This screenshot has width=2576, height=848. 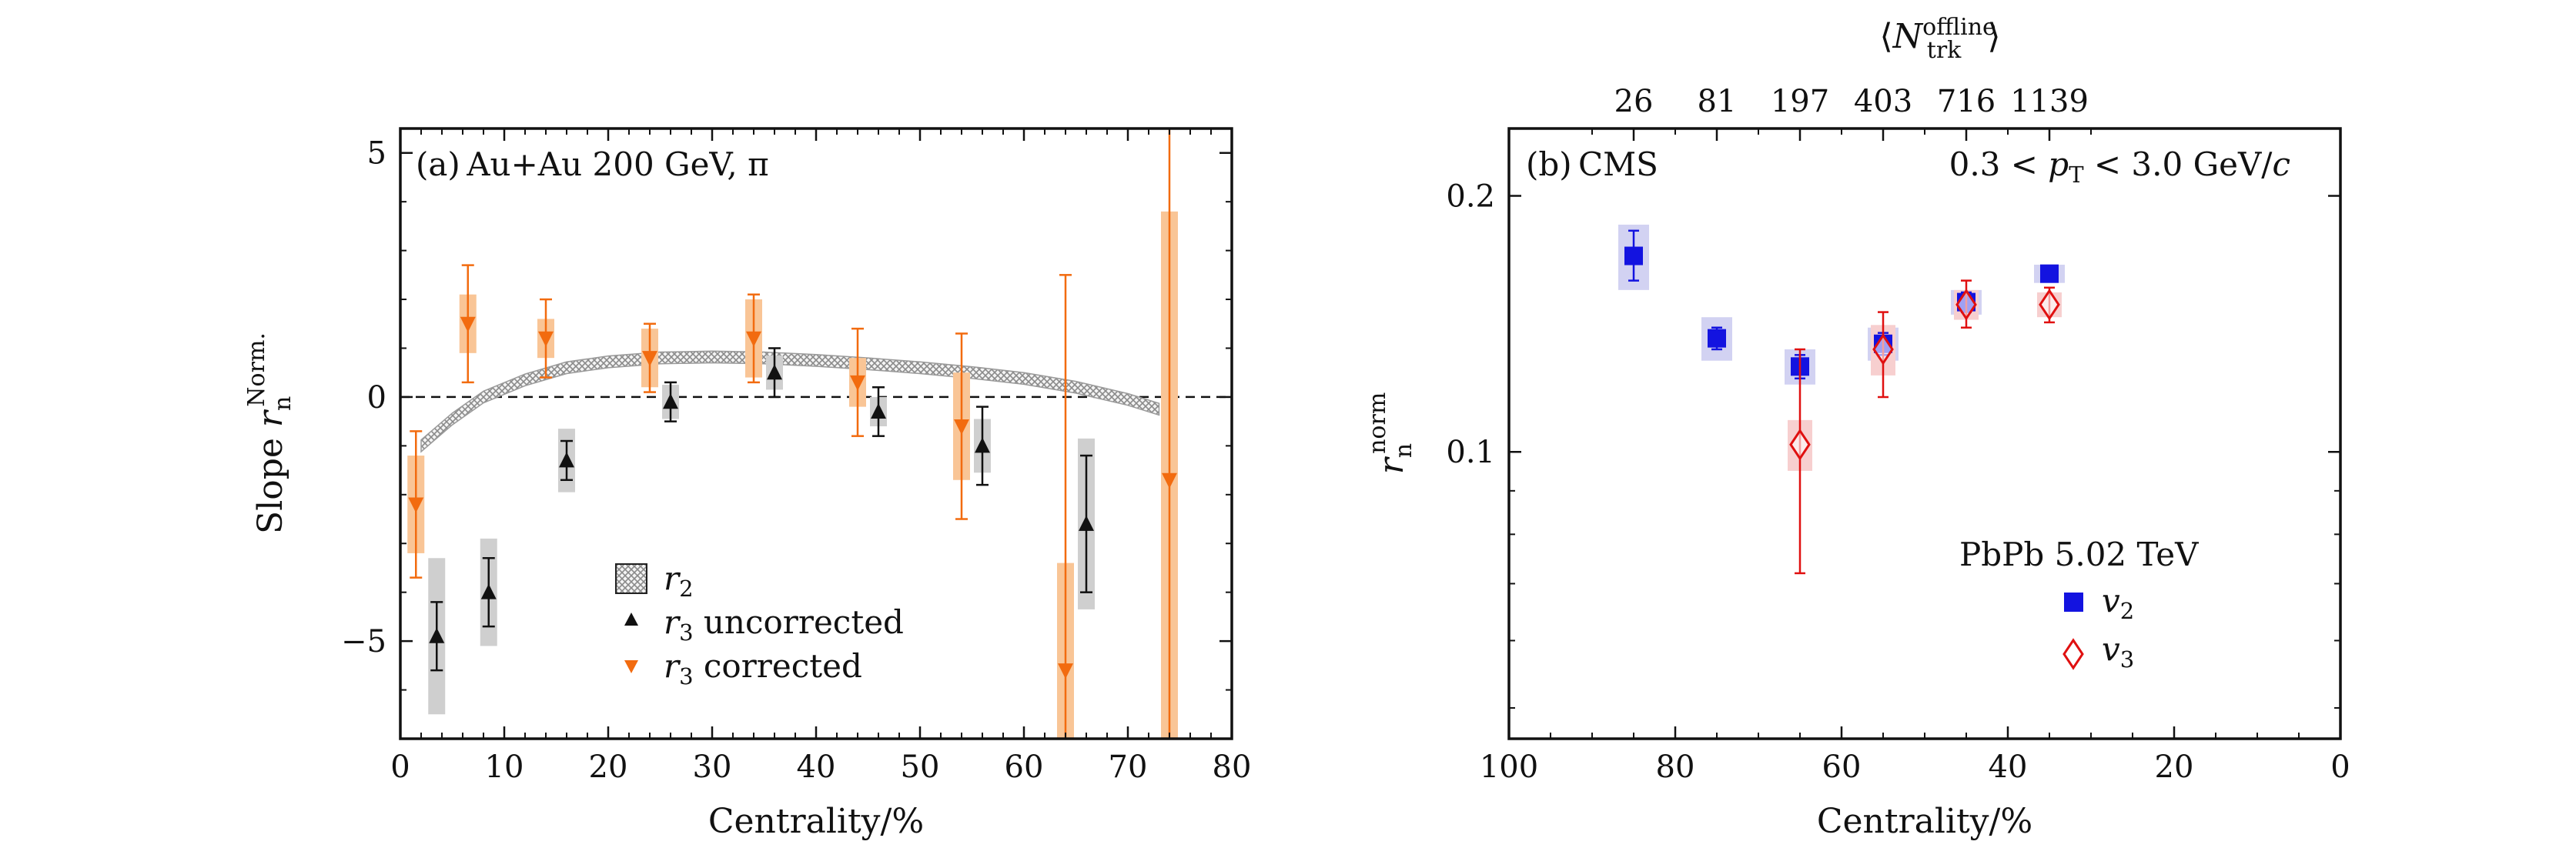 What do you see at coordinates (1925, 821) in the screenshot?
I see `b-x-axis-title: Centrality/%` at bounding box center [1925, 821].